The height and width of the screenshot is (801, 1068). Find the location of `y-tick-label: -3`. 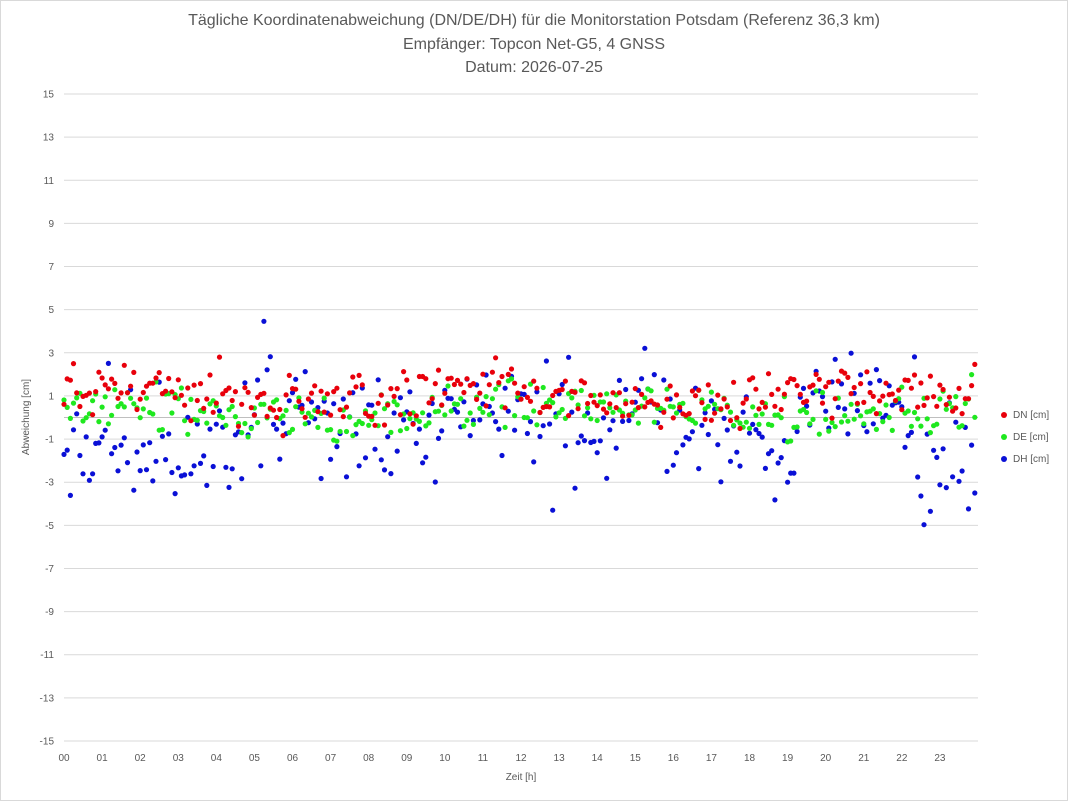

y-tick-label: -3 is located at coordinates (49, 483).